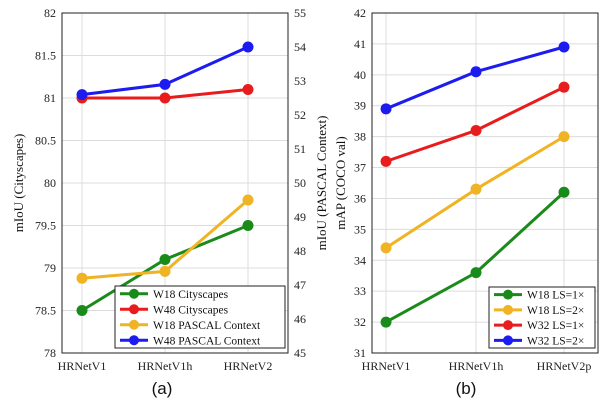 This screenshot has height=402, width=613. Describe the element at coordinates (45, 56) in the screenshot. I see `y-tick-label: 81.5` at that location.